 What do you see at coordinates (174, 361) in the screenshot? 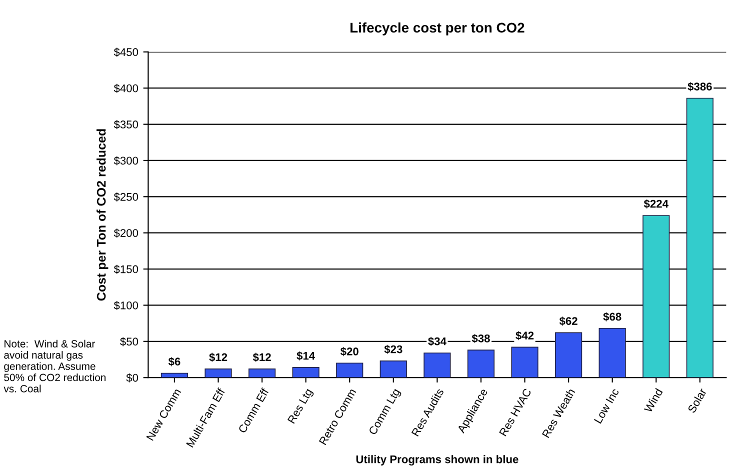
I see `data-label: $6` at bounding box center [174, 361].